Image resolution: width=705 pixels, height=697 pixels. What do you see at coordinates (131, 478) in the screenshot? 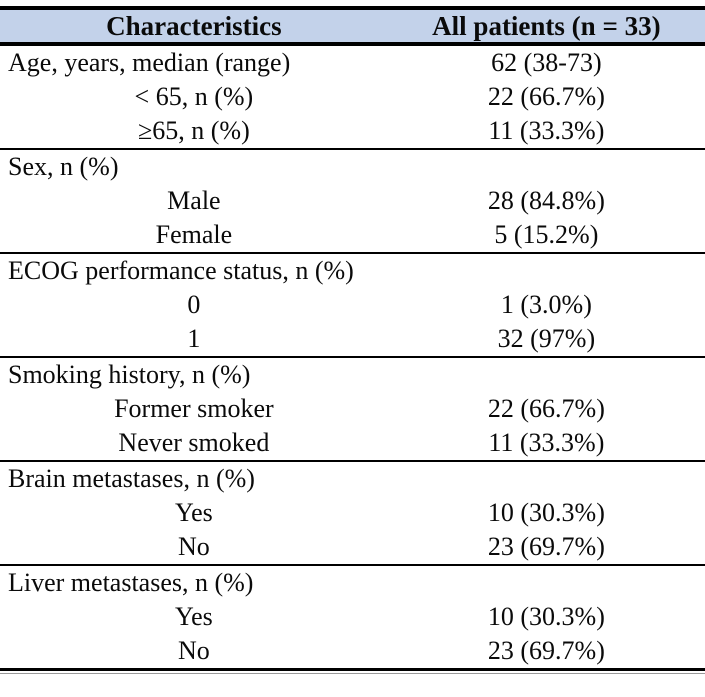
I see `characteristic-cell: Brain metastases, n (%)` at bounding box center [131, 478].